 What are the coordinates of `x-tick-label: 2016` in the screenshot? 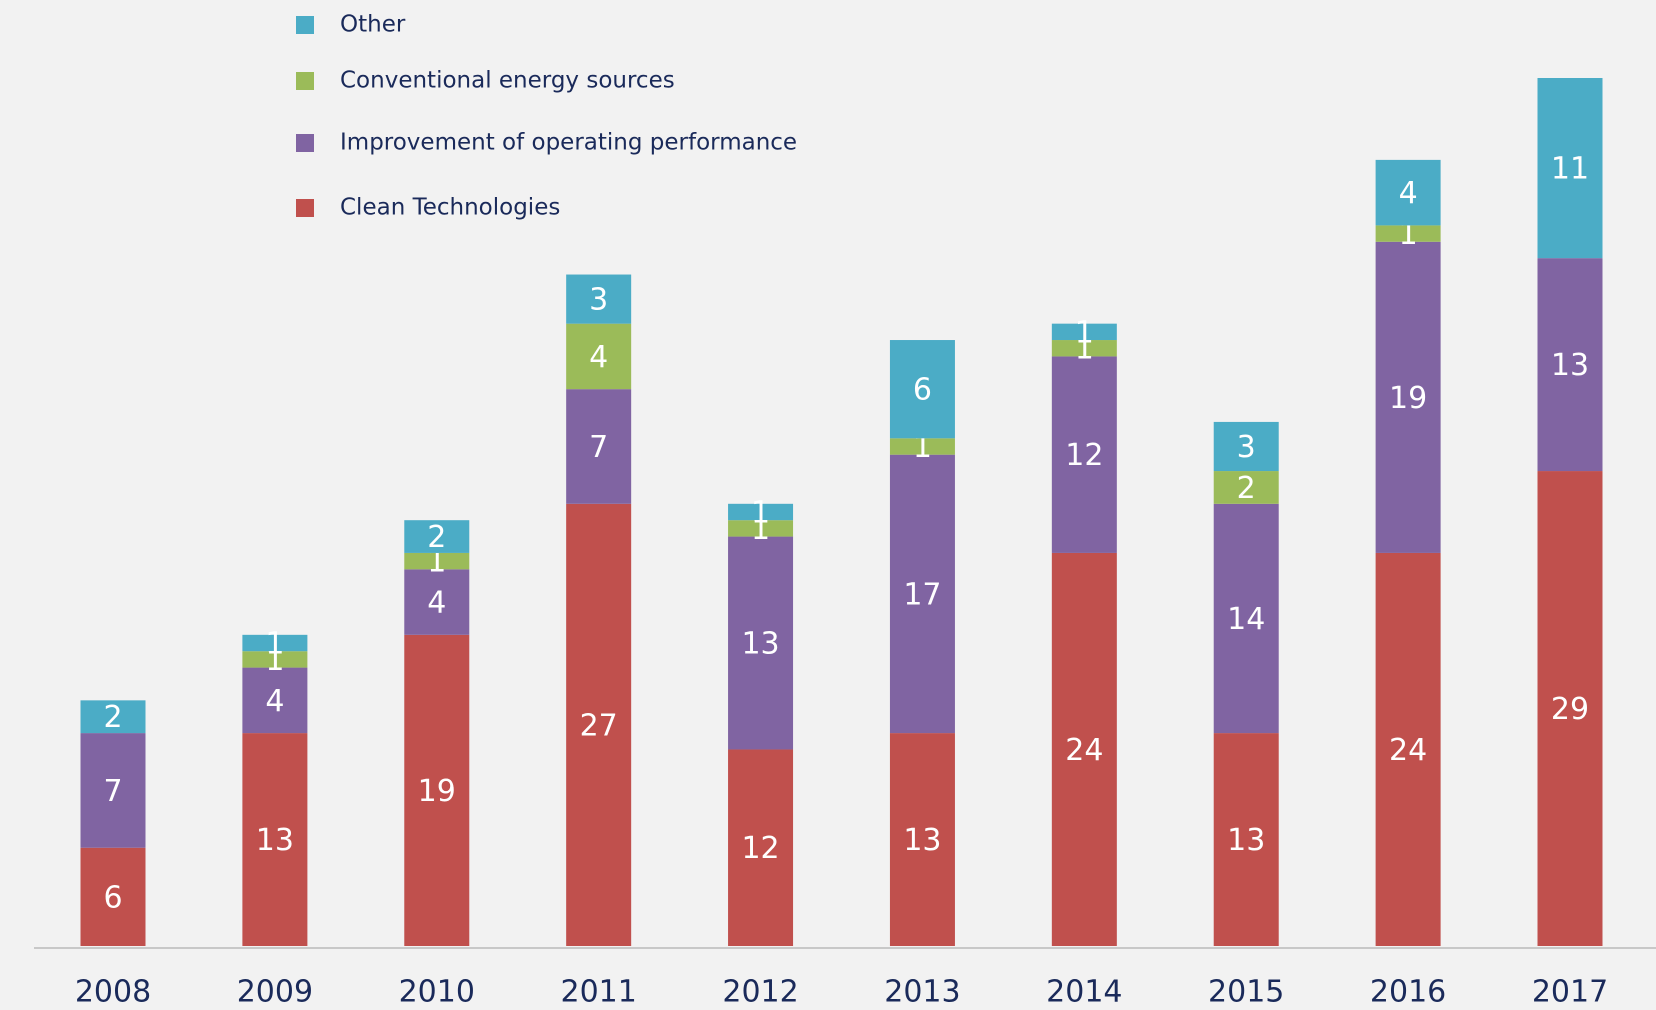 It's located at (1408, 992).